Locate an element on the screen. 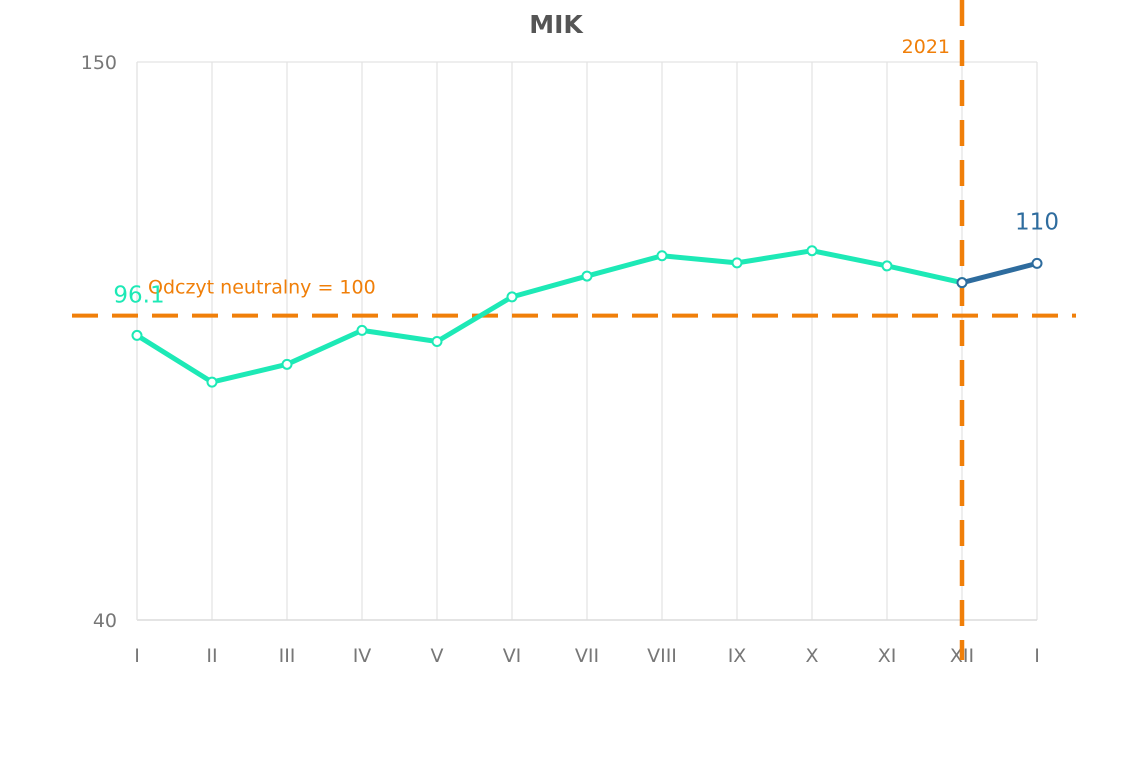  x-tick-label: V is located at coordinates (437, 656).